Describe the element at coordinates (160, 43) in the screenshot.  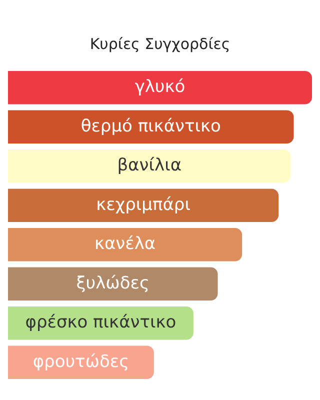
I see `chart-title: Κυρίες Συγχορδίες` at that location.